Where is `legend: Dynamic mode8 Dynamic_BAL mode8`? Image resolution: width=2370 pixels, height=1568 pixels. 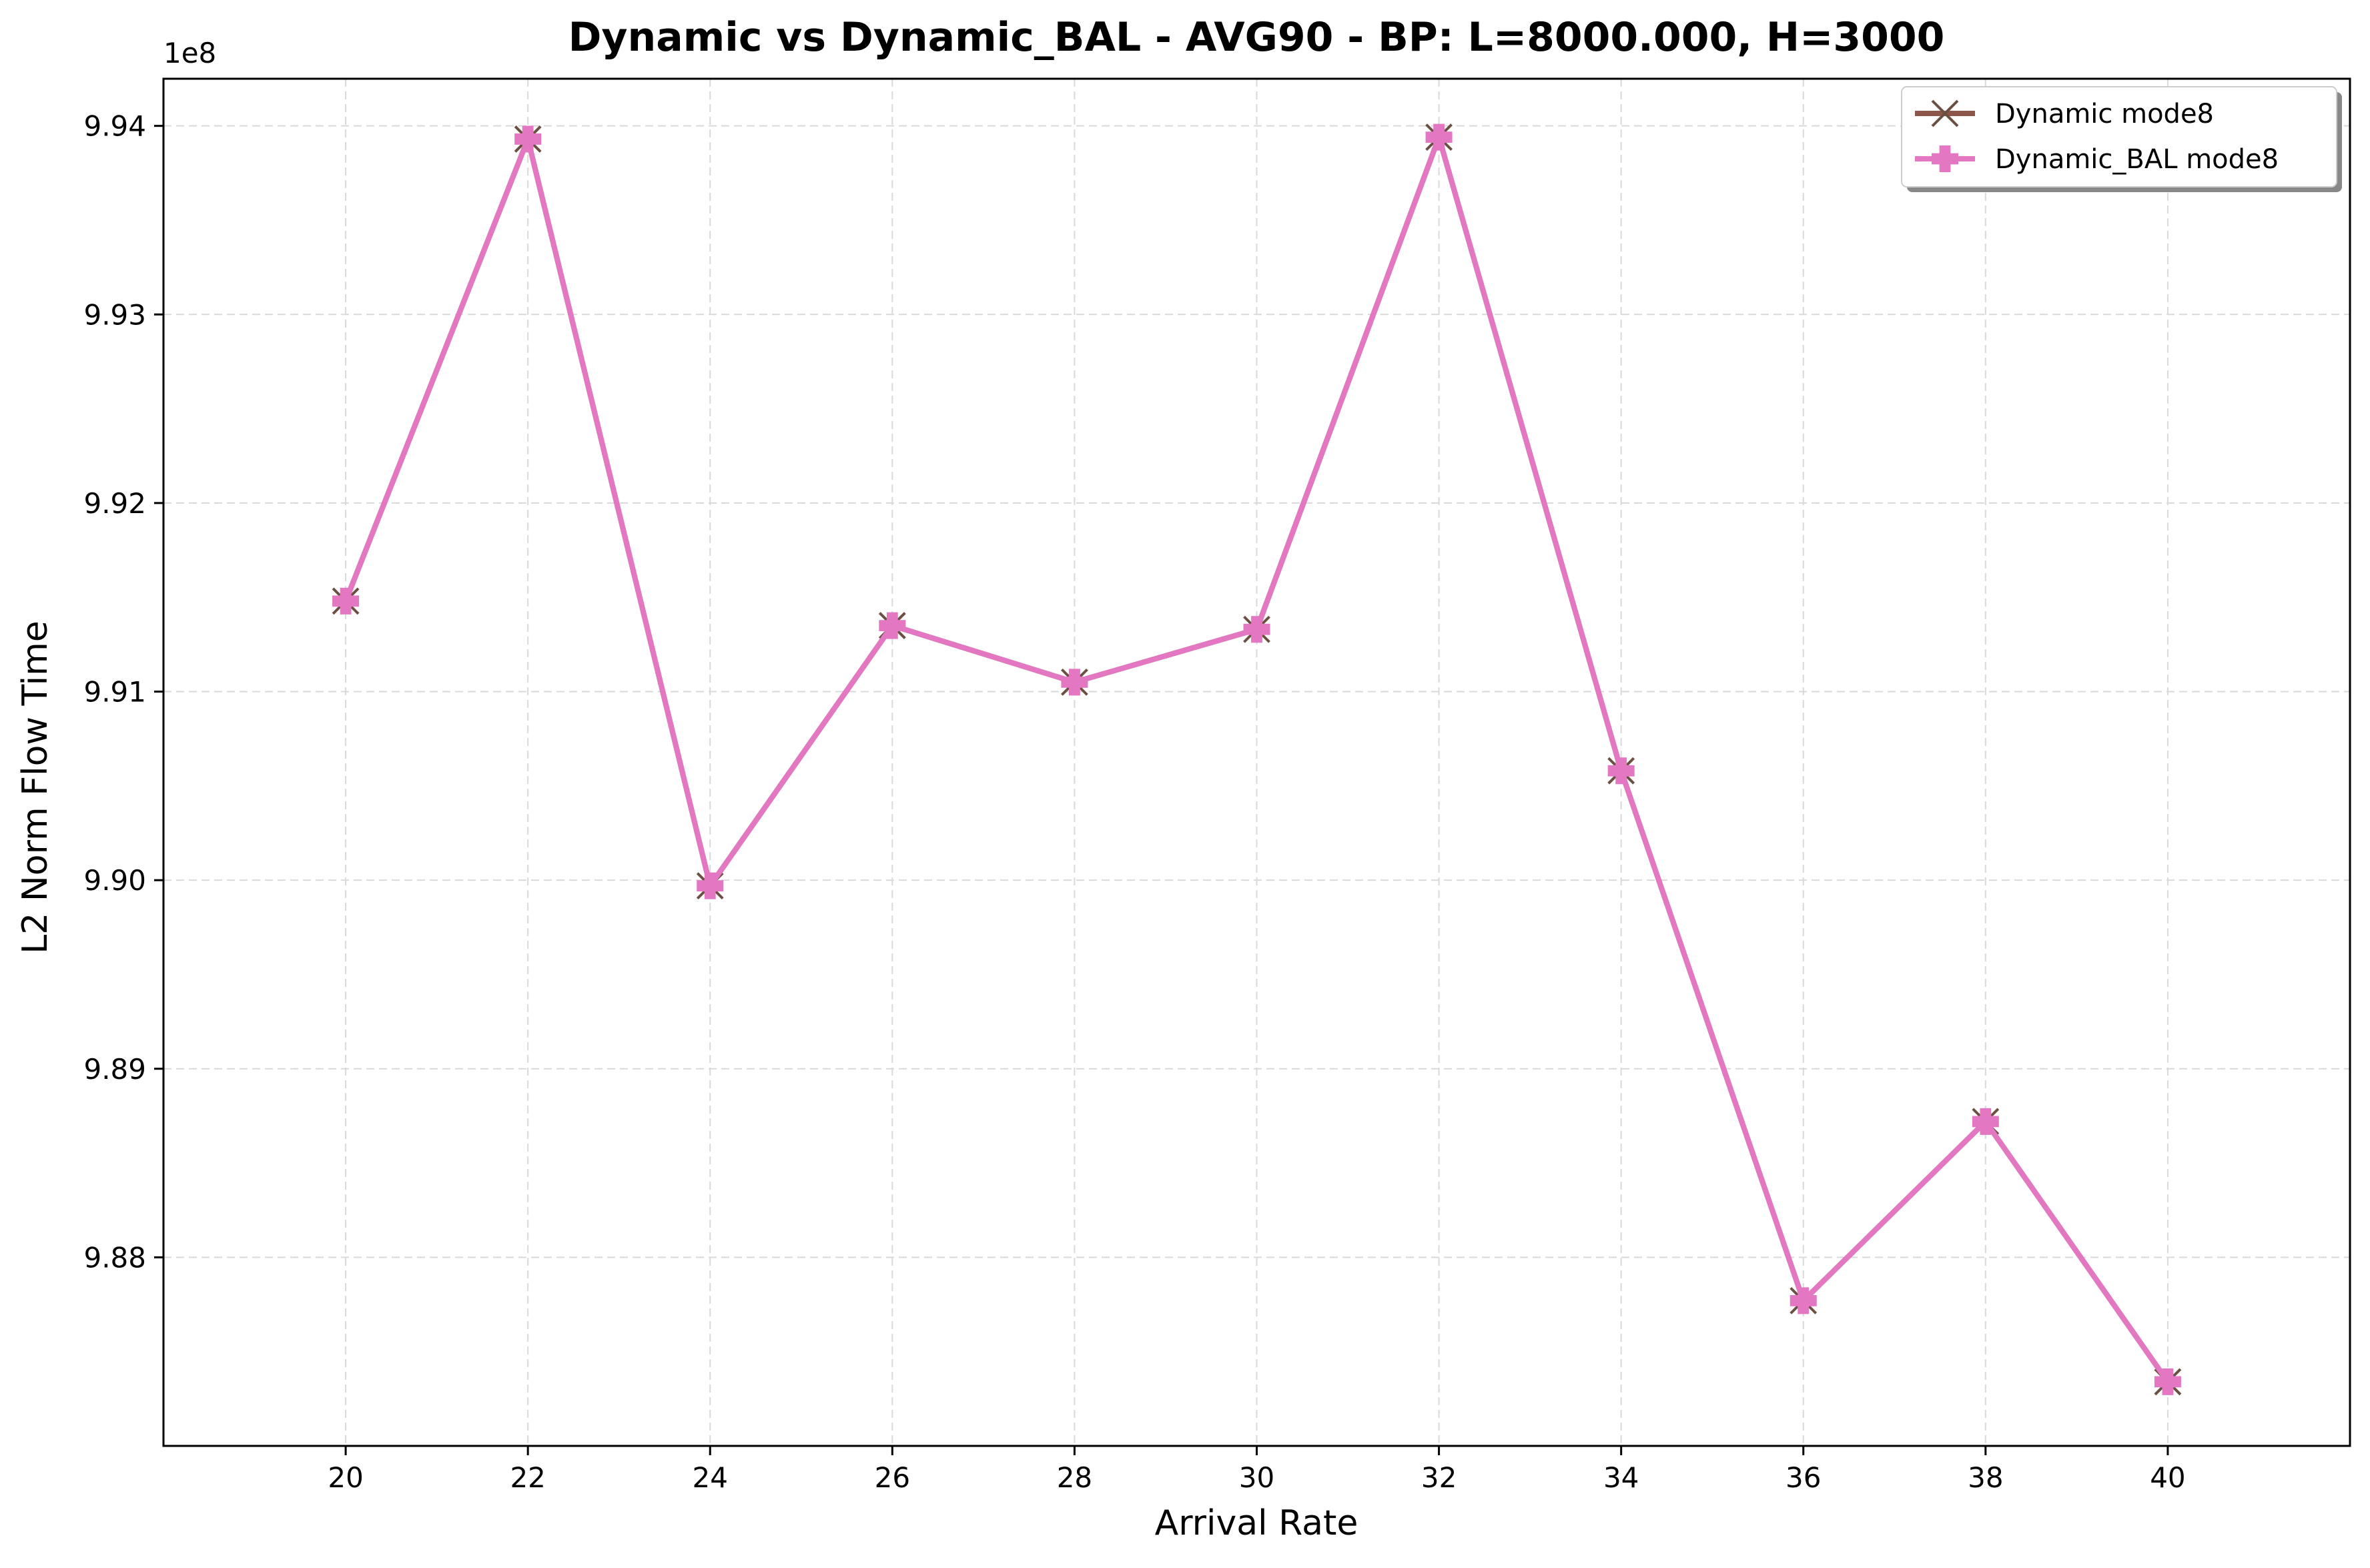
legend: Dynamic mode8 Dynamic_BAL mode8 is located at coordinates (2121, 139).